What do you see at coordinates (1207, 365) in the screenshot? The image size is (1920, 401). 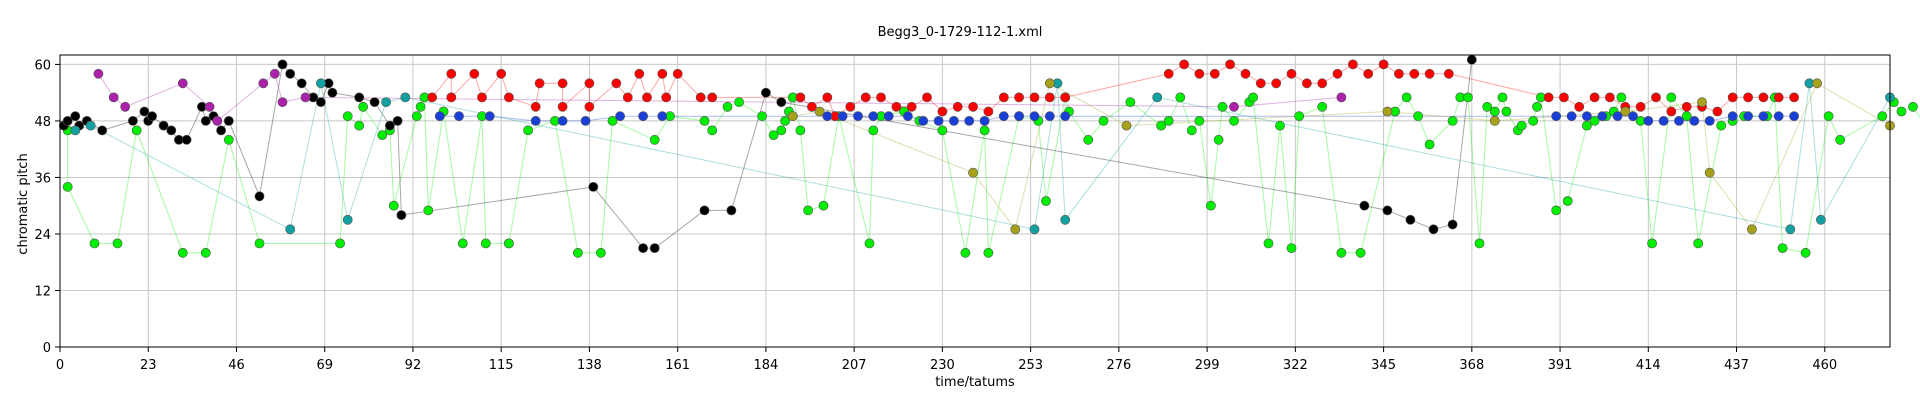 I see `x-tick-label: 299` at bounding box center [1207, 365].